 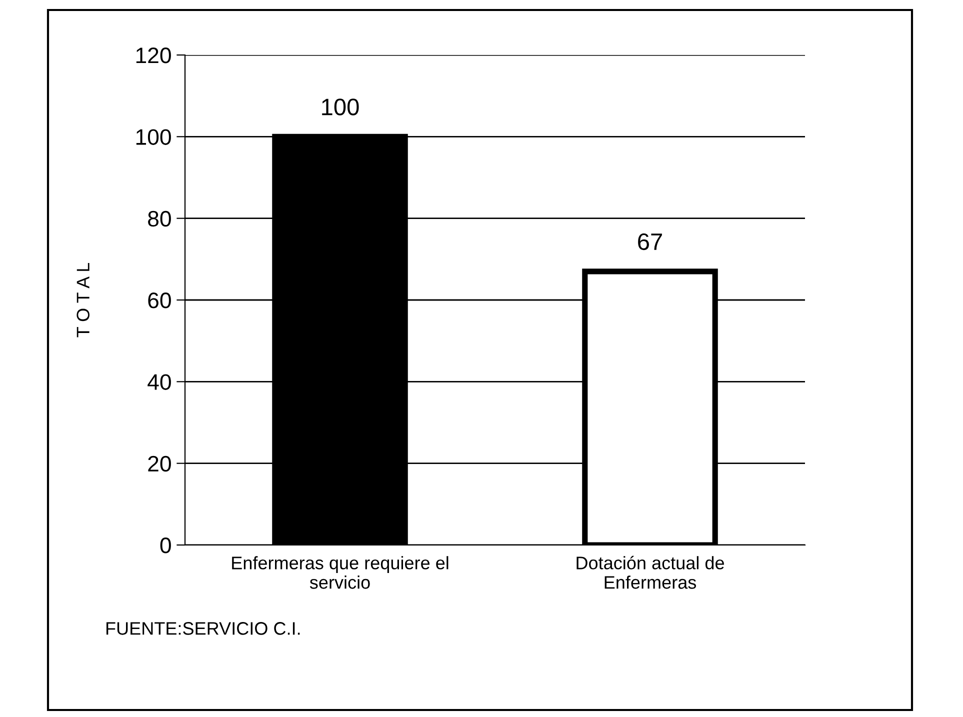 I want to click on y-tick-label: 20, so click(x=159, y=464).